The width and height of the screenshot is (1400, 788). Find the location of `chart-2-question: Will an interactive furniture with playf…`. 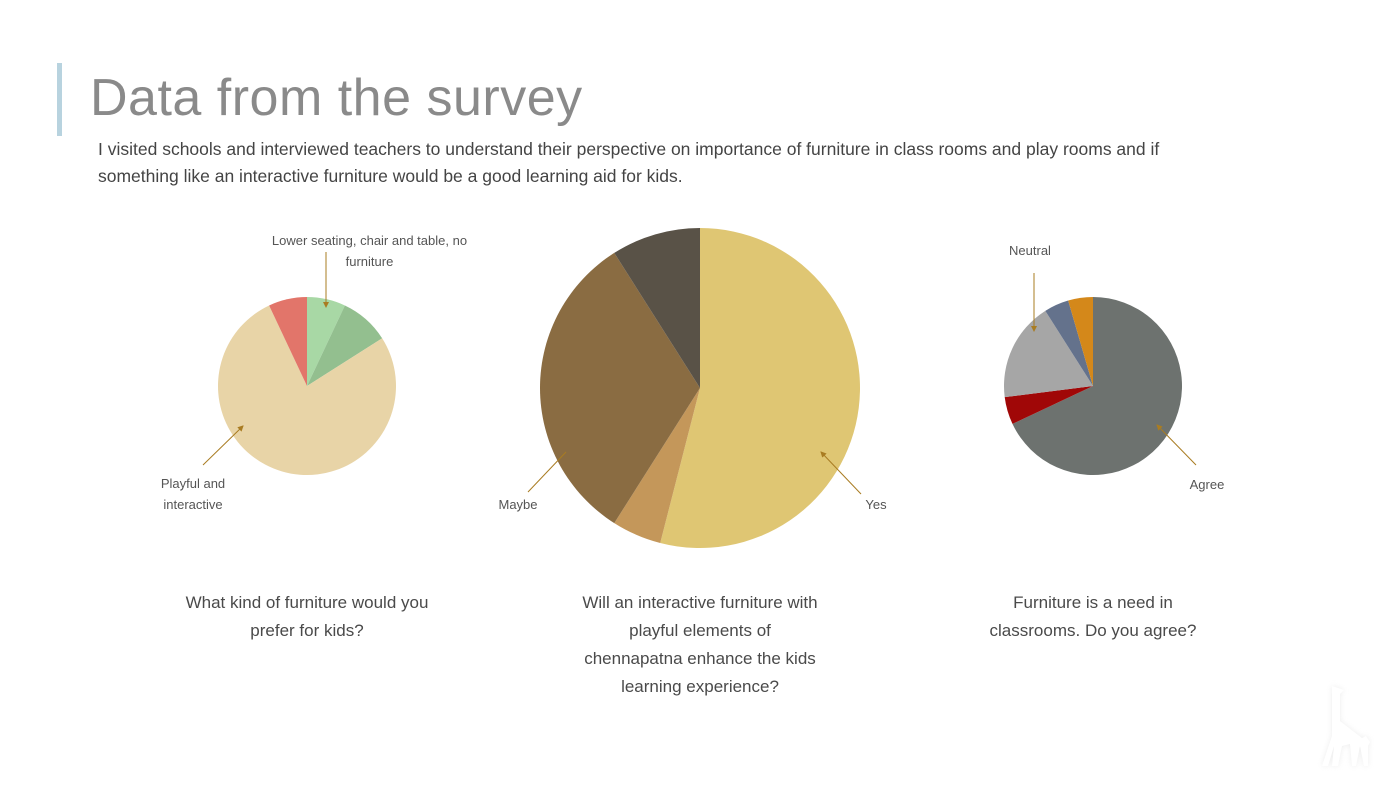

chart-2-question: Will an interactive furniture with playf… is located at coordinates (700, 644).